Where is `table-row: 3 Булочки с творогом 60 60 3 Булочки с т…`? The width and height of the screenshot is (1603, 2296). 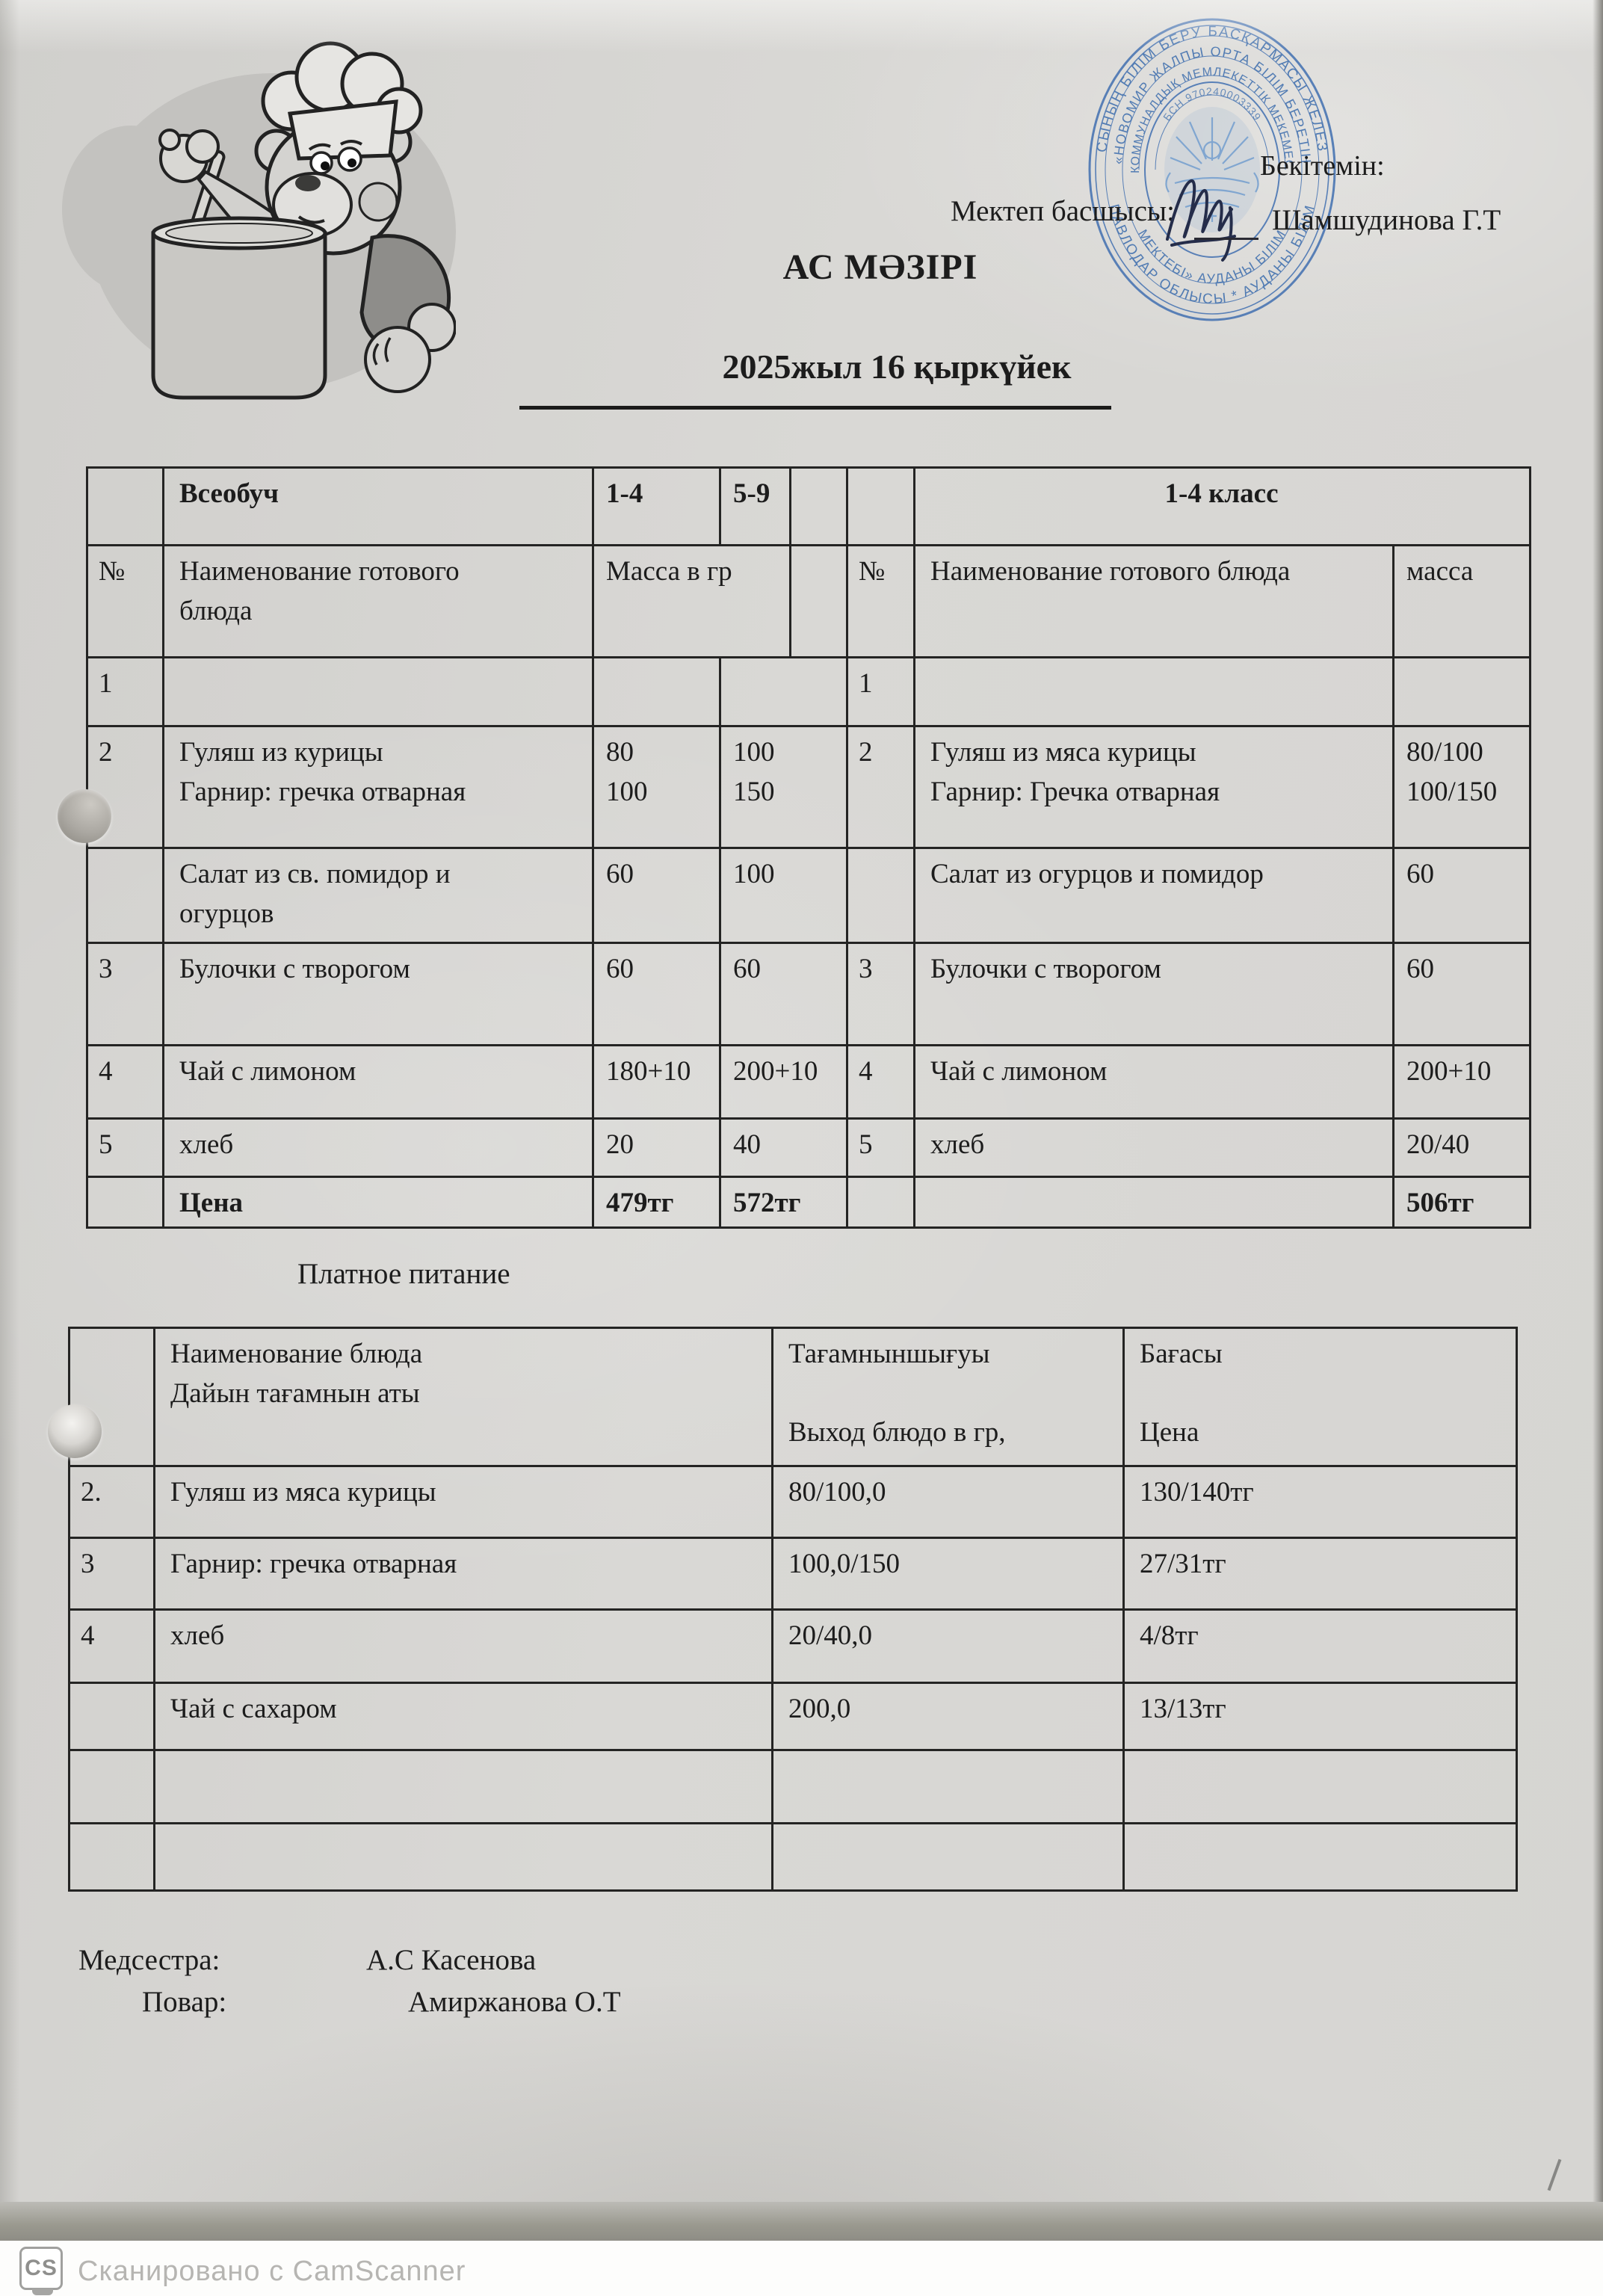
table-row: 3 Булочки с творогом 60 60 3 Булочки с т… is located at coordinates (808, 994).